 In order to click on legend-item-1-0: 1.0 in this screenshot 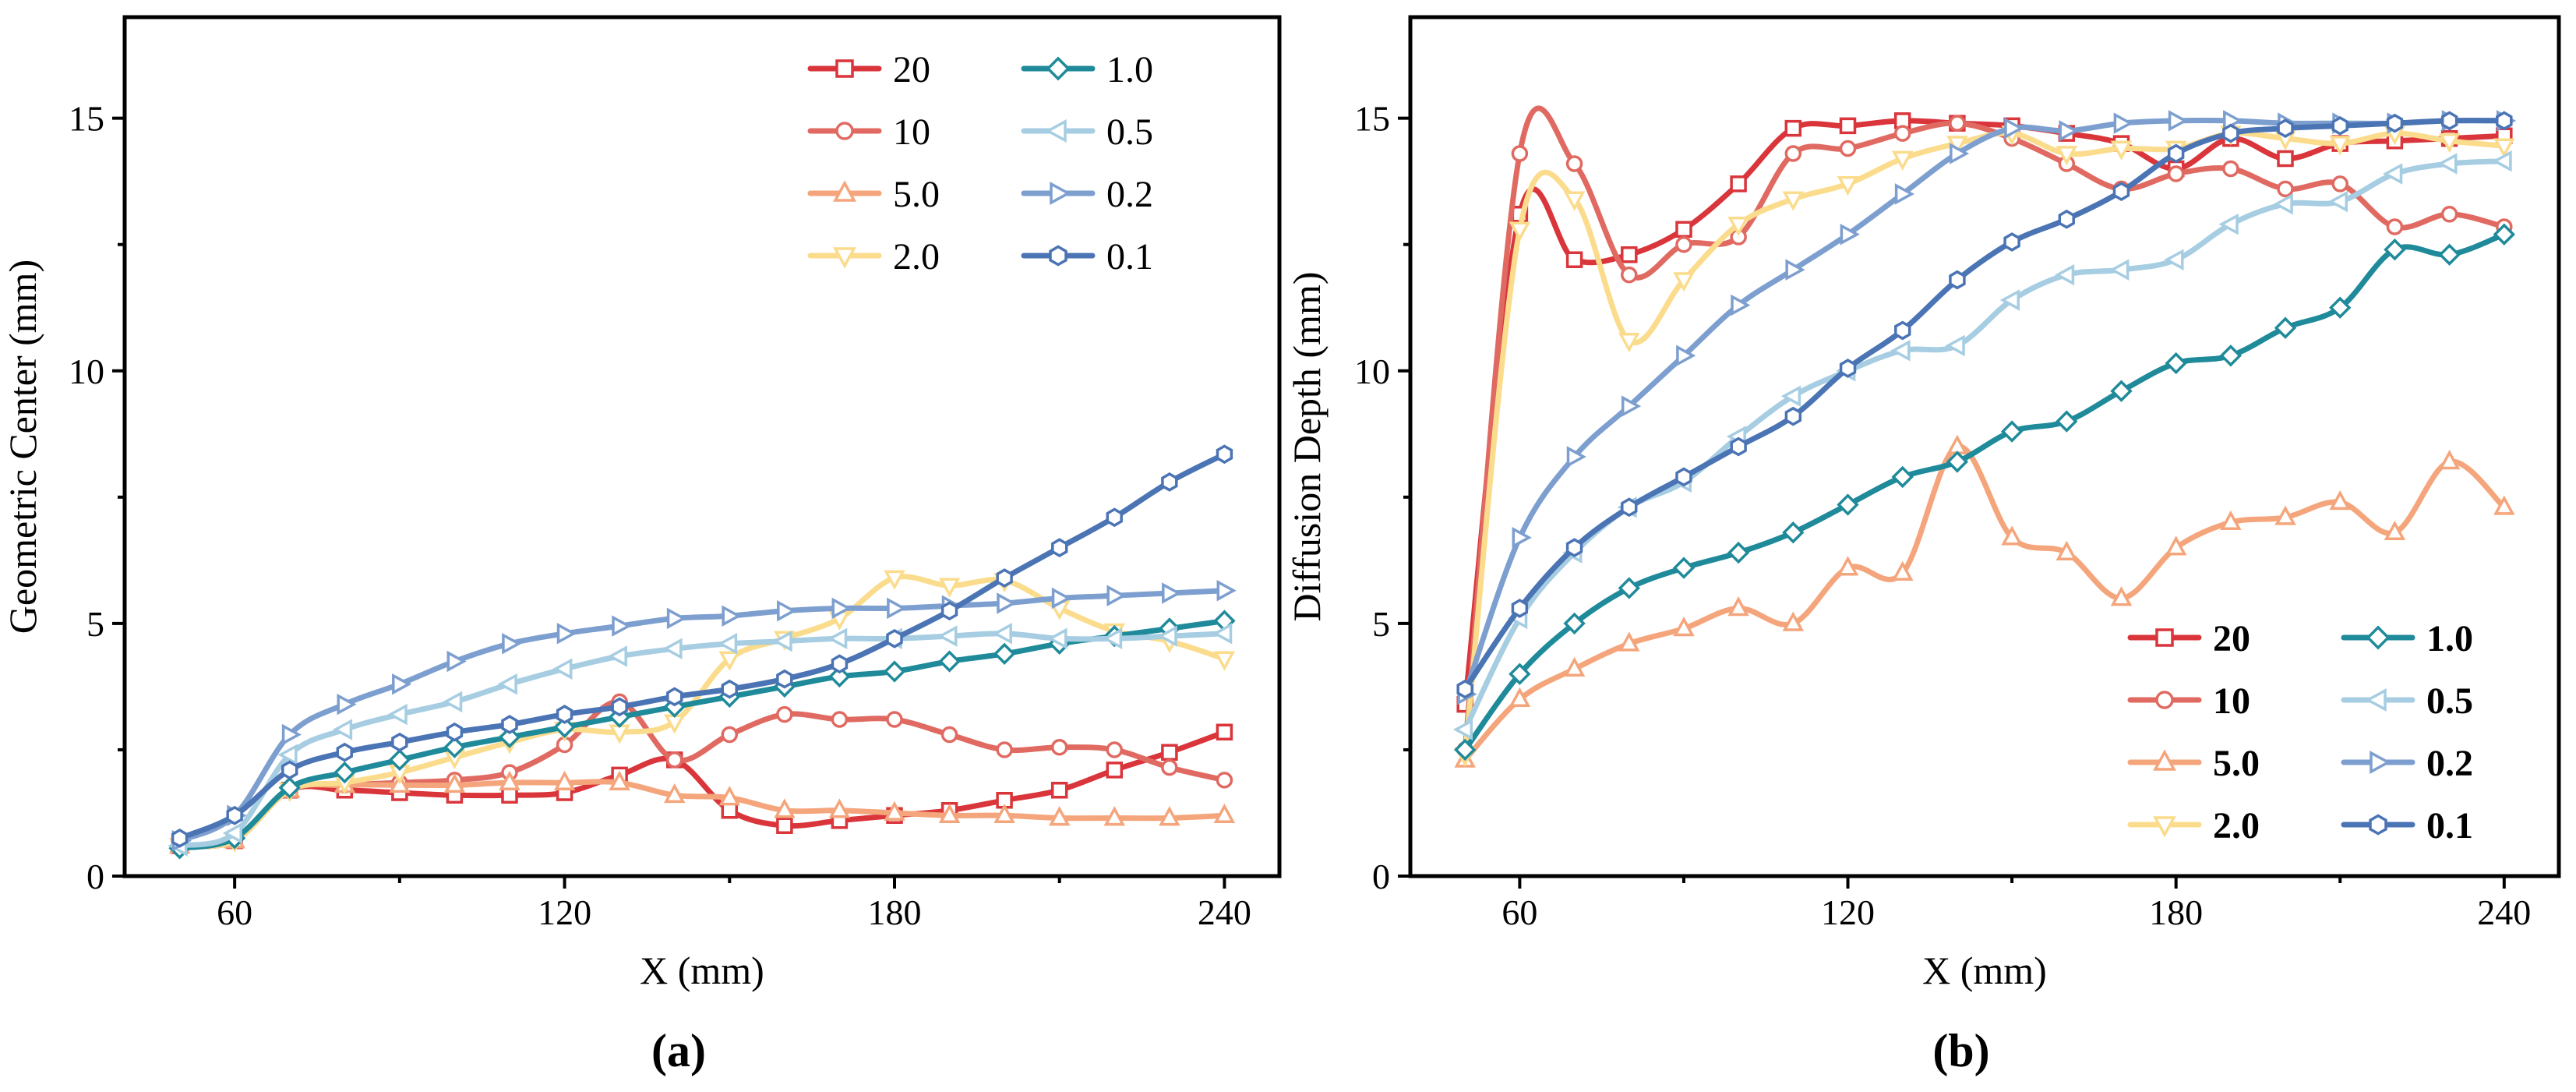, I will do `click(2407, 639)`.